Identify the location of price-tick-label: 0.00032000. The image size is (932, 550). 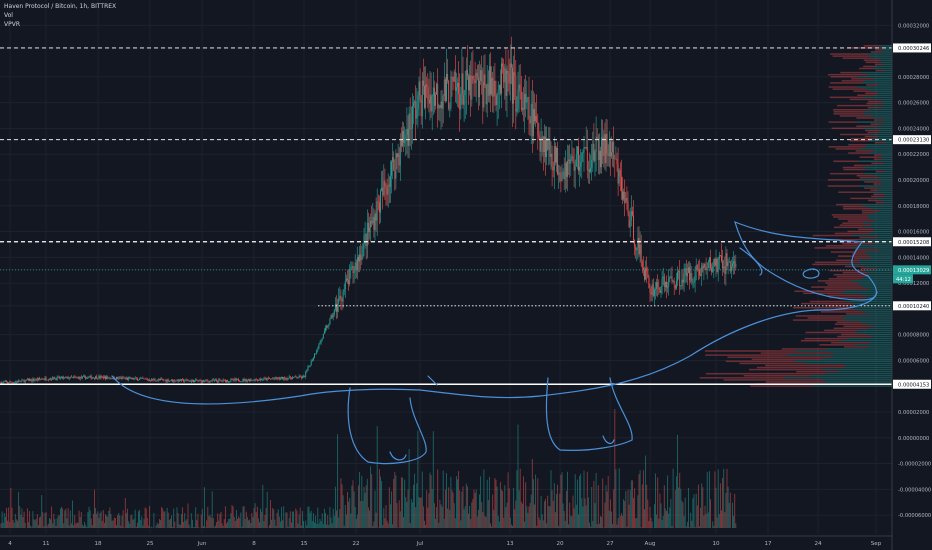
(913, 26).